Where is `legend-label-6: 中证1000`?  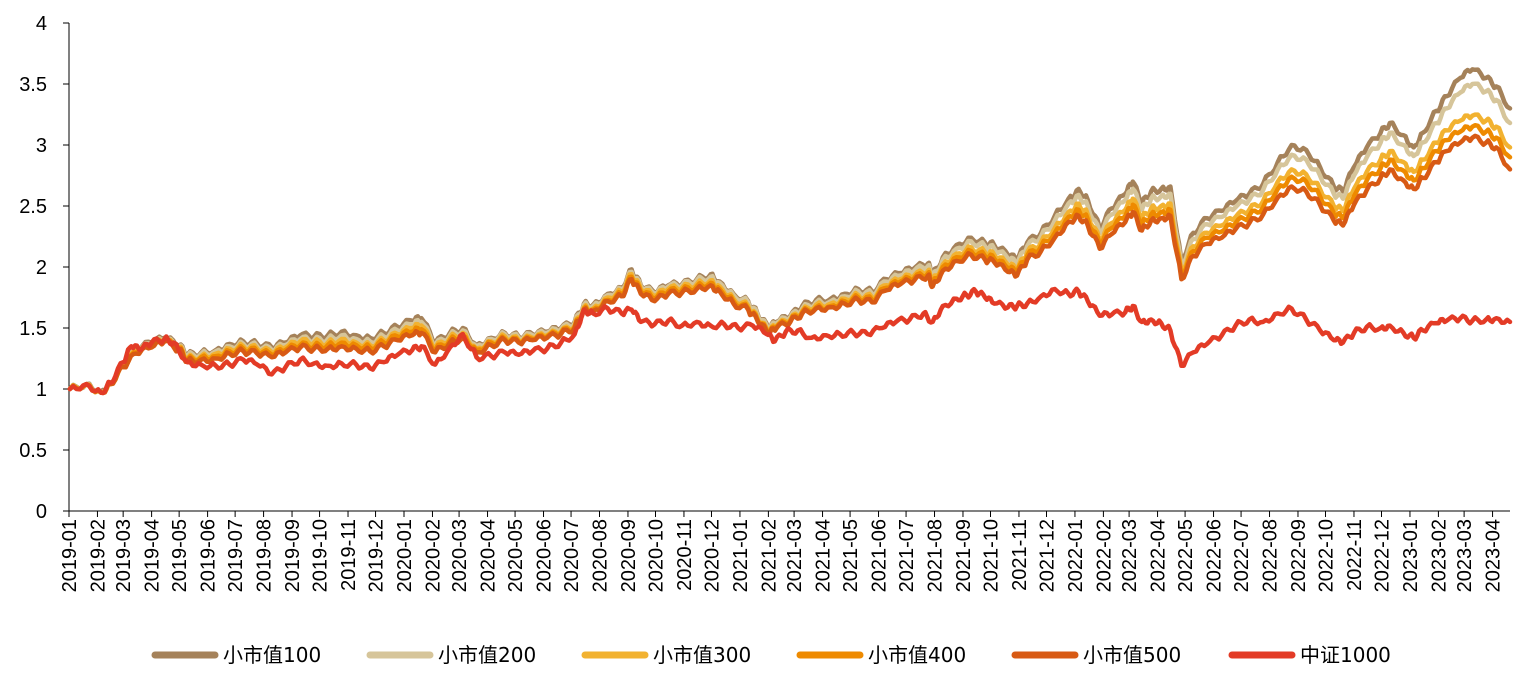
legend-label-6: 中证1000 is located at coordinates (1345, 655).